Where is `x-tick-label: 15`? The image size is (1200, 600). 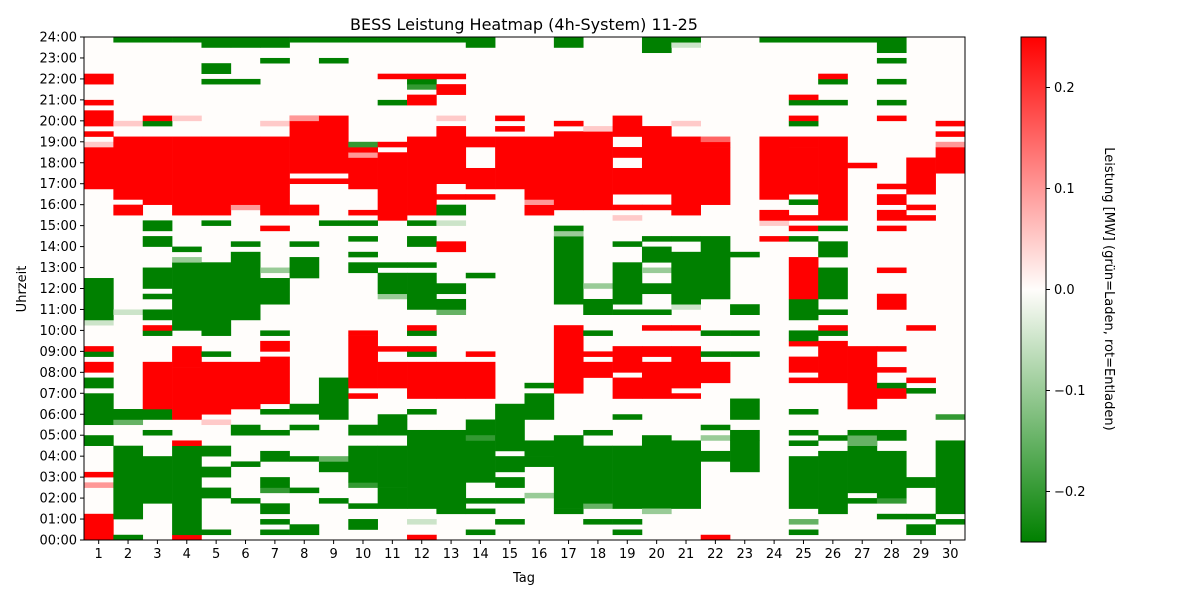 x-tick-label: 15 is located at coordinates (510, 554).